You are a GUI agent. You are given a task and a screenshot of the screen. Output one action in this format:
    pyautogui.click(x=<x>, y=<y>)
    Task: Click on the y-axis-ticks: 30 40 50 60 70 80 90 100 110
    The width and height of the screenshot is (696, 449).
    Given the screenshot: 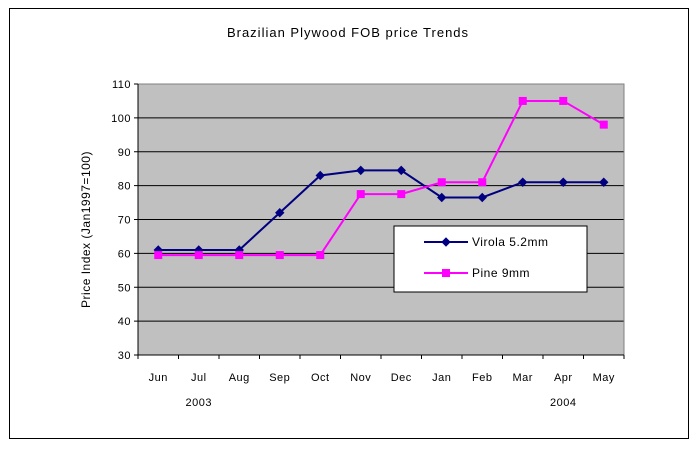 What is the action you would take?
    pyautogui.click(x=124, y=220)
    